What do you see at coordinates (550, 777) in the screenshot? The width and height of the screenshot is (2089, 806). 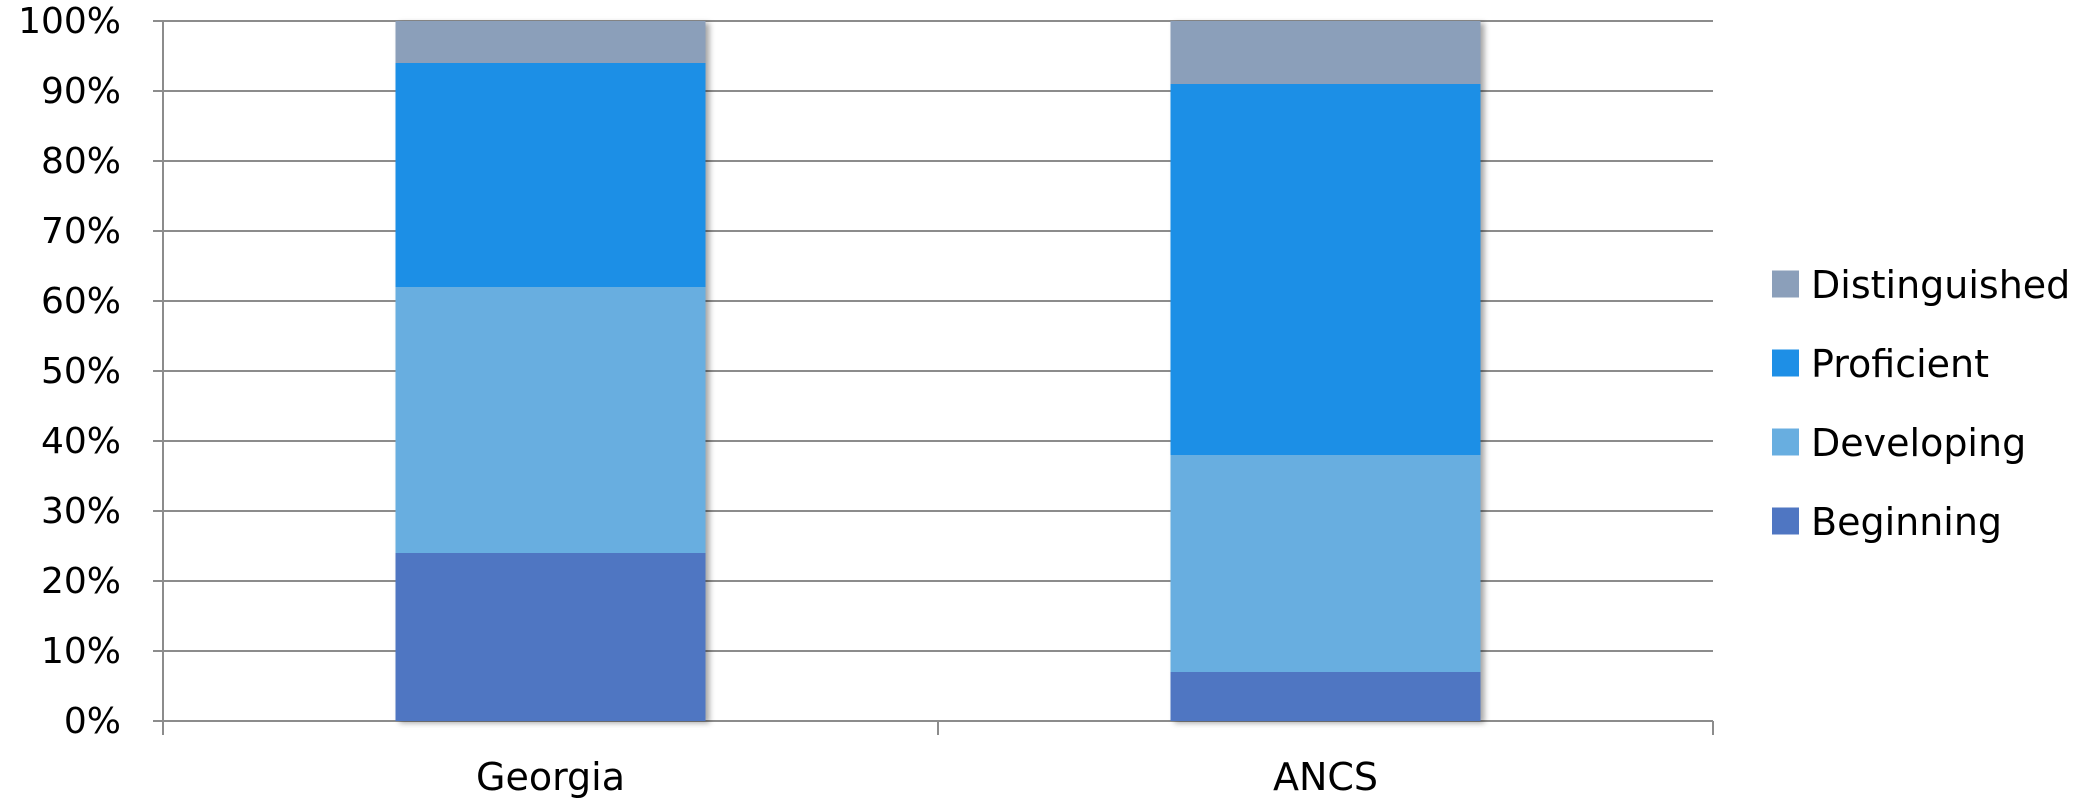 I see `x-category-label: Georgia` at bounding box center [550, 777].